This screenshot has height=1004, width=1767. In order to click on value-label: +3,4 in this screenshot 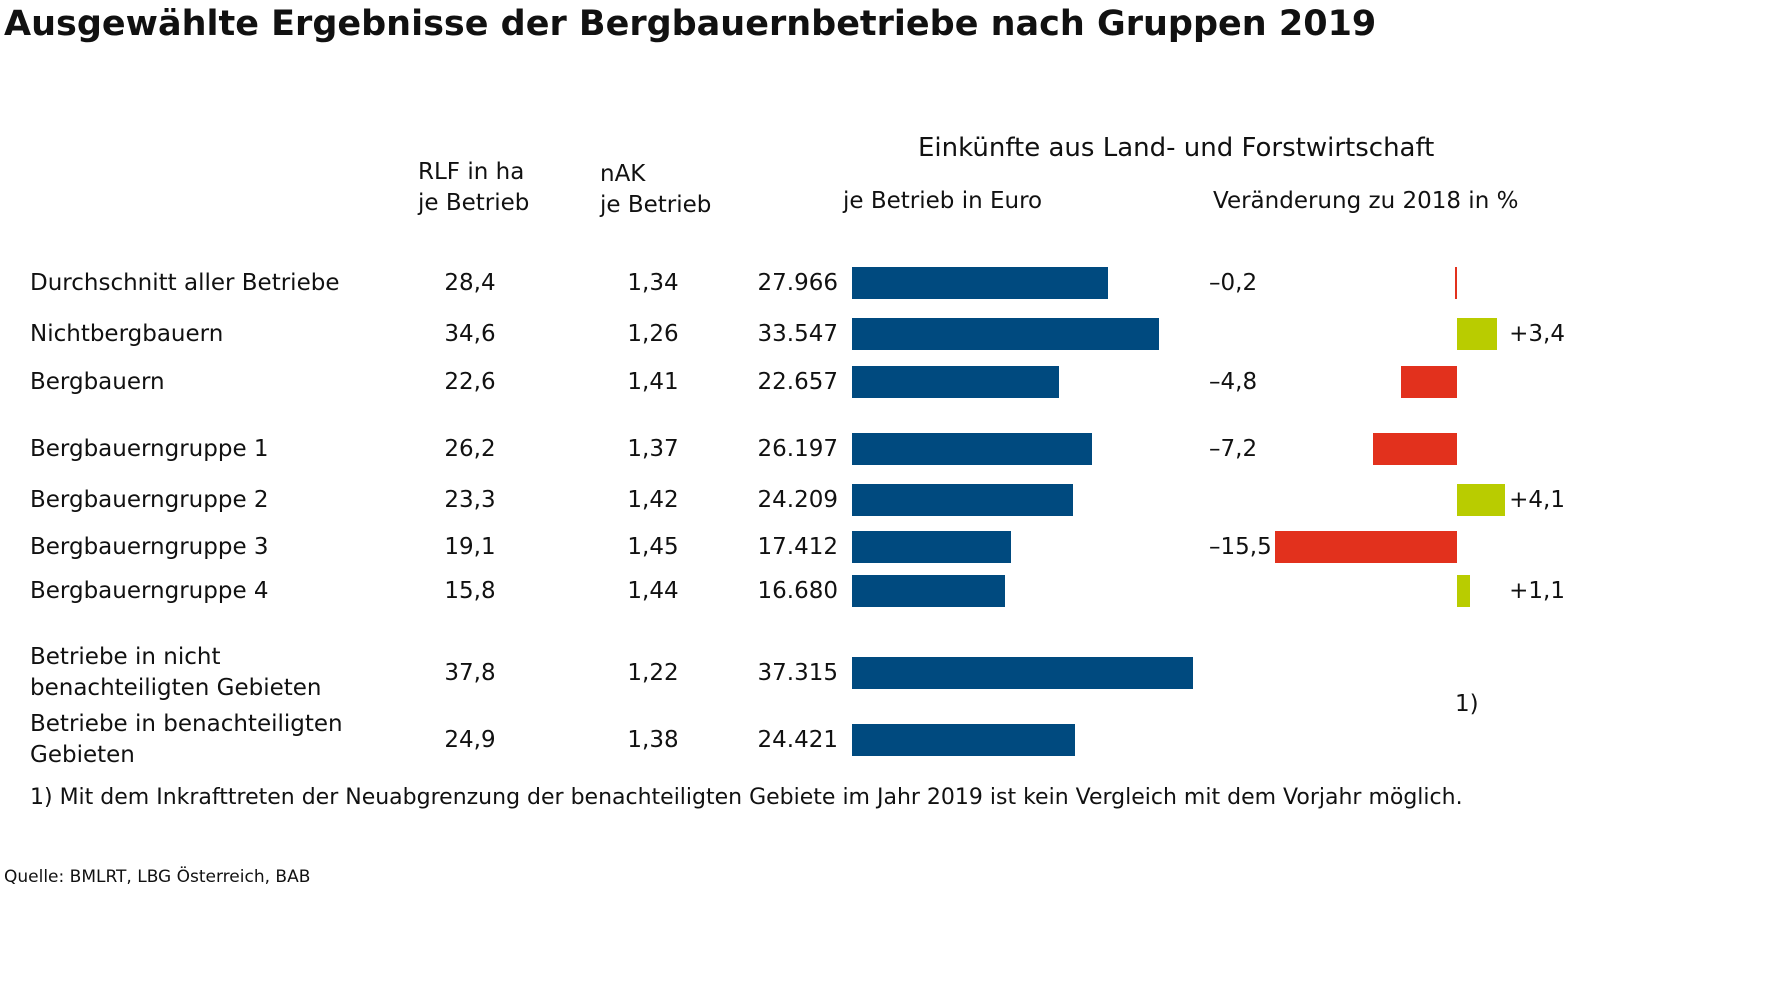, I will do `click(1537, 334)`.